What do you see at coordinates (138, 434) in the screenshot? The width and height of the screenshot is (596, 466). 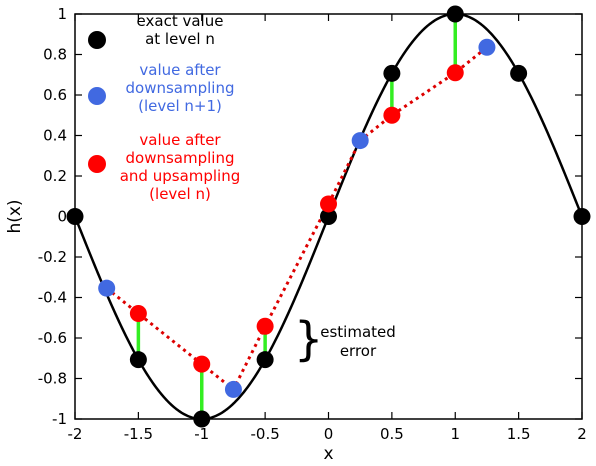 I see `x-tick-label: -1.5` at bounding box center [138, 434].